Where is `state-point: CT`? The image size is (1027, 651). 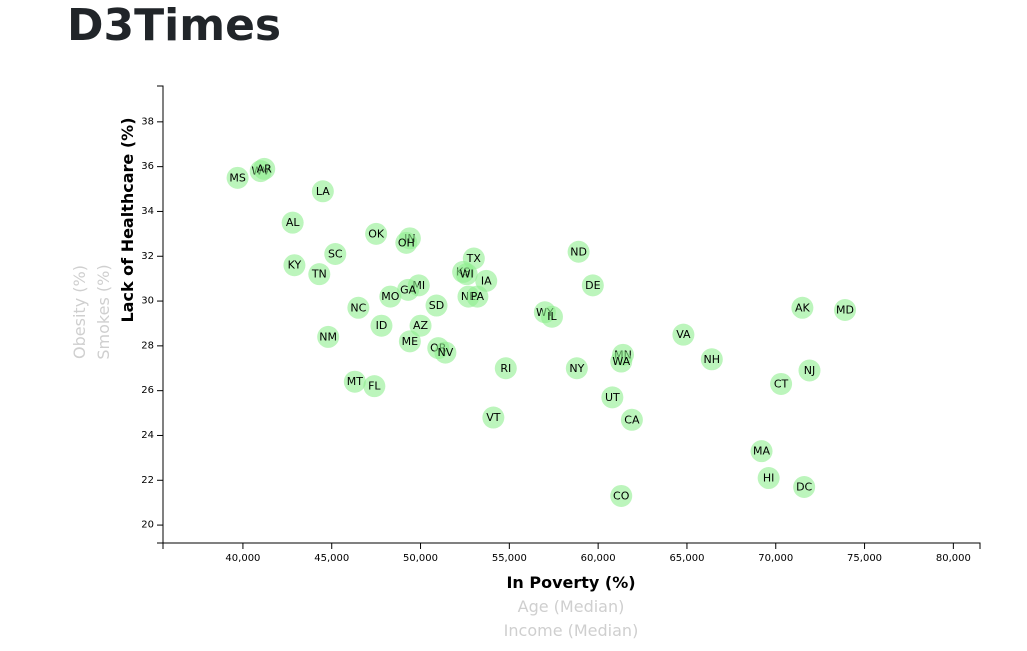 state-point: CT is located at coordinates (781, 383).